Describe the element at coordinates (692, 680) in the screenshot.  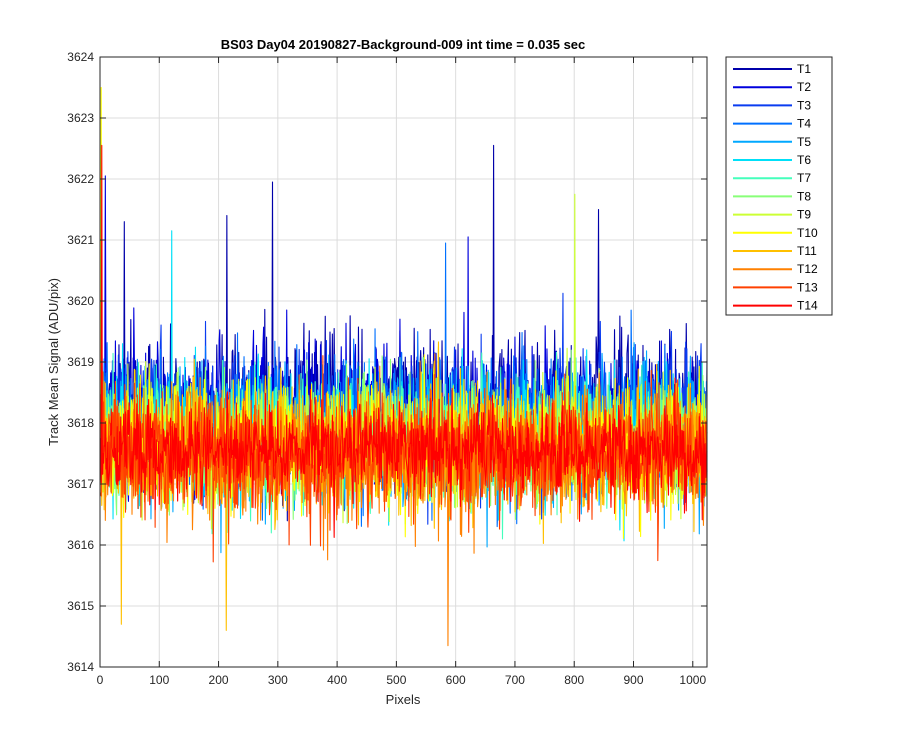
I see `x-tick-label: 1000` at that location.